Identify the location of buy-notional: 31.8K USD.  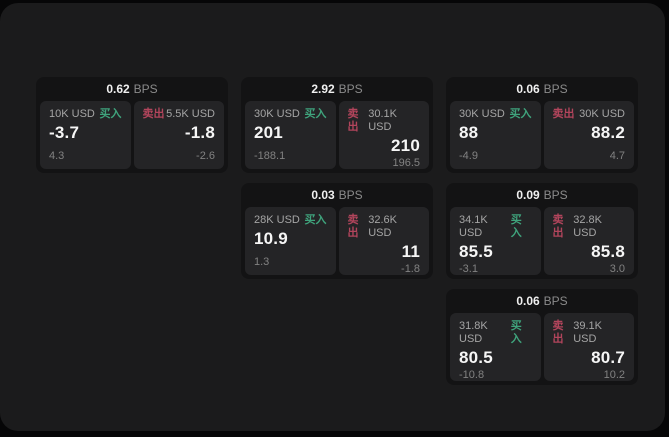
(473, 333).